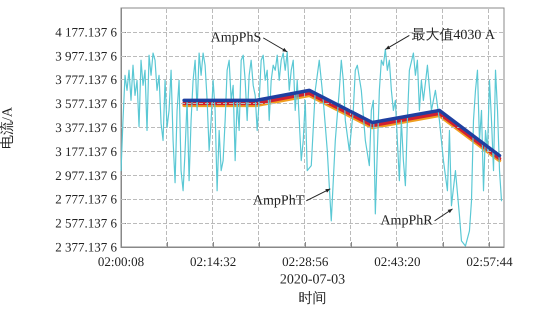 The height and width of the screenshot is (320, 536). I want to click on annotation: AmpPhT, so click(278, 200).